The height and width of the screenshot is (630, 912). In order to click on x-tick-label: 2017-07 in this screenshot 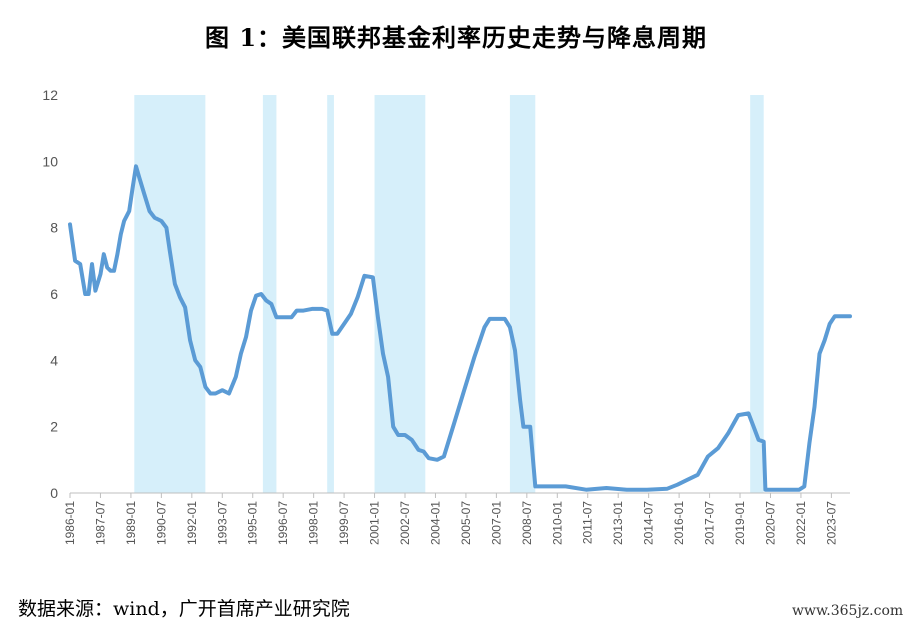, I will do `click(710, 523)`.